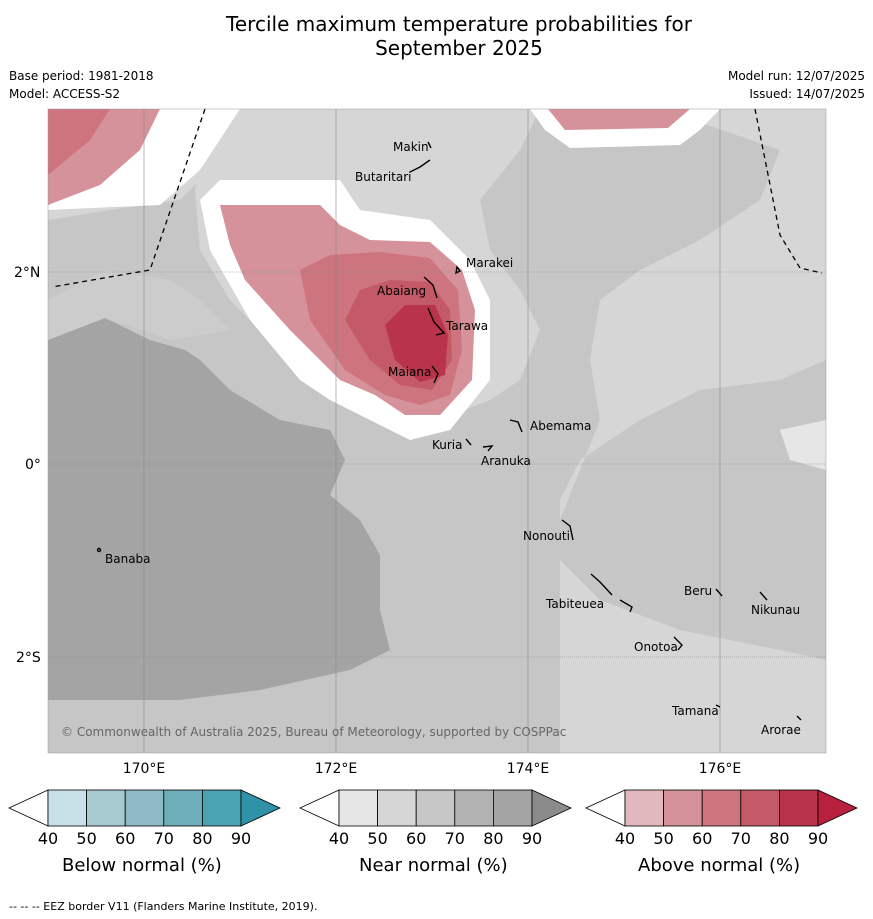 Image resolution: width=873 pixels, height=919 pixels. What do you see at coordinates (698, 591) in the screenshot?
I see `place-label: Beru` at bounding box center [698, 591].